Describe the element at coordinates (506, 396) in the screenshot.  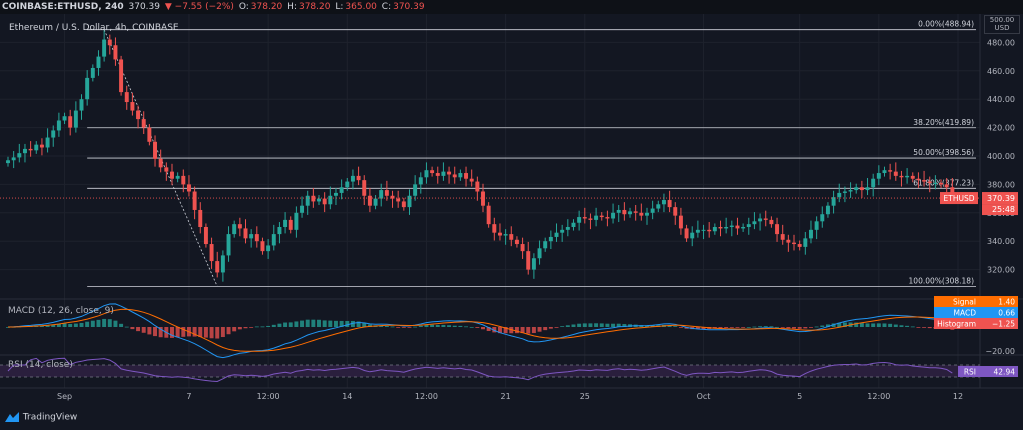
I see `time-tick-label-5: 21` at that location.